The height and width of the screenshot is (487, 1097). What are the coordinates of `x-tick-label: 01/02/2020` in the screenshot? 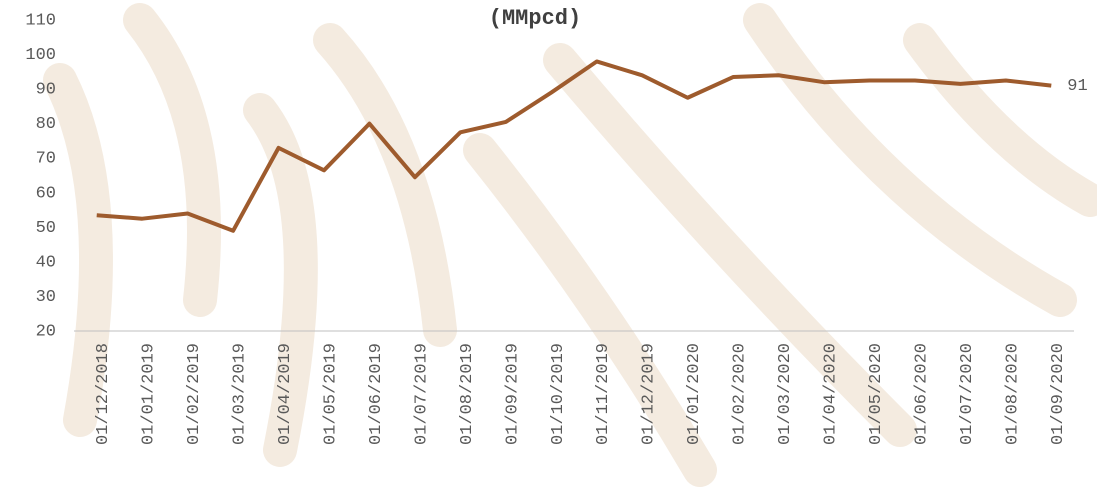 It's located at (740, 394).